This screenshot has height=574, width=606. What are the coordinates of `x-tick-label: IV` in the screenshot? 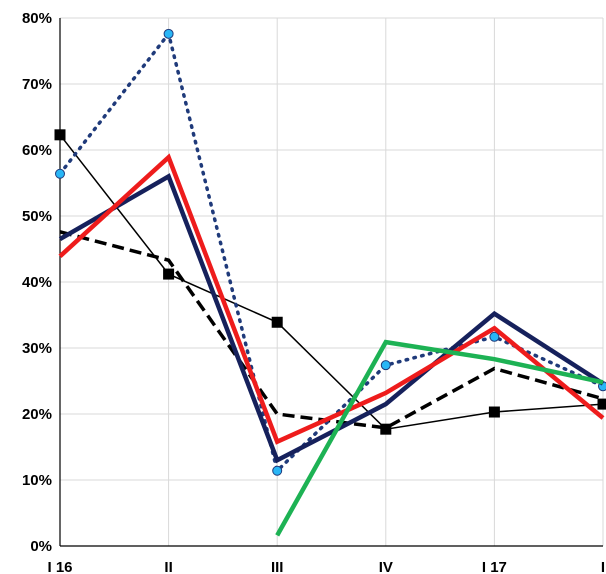 It's located at (386, 566).